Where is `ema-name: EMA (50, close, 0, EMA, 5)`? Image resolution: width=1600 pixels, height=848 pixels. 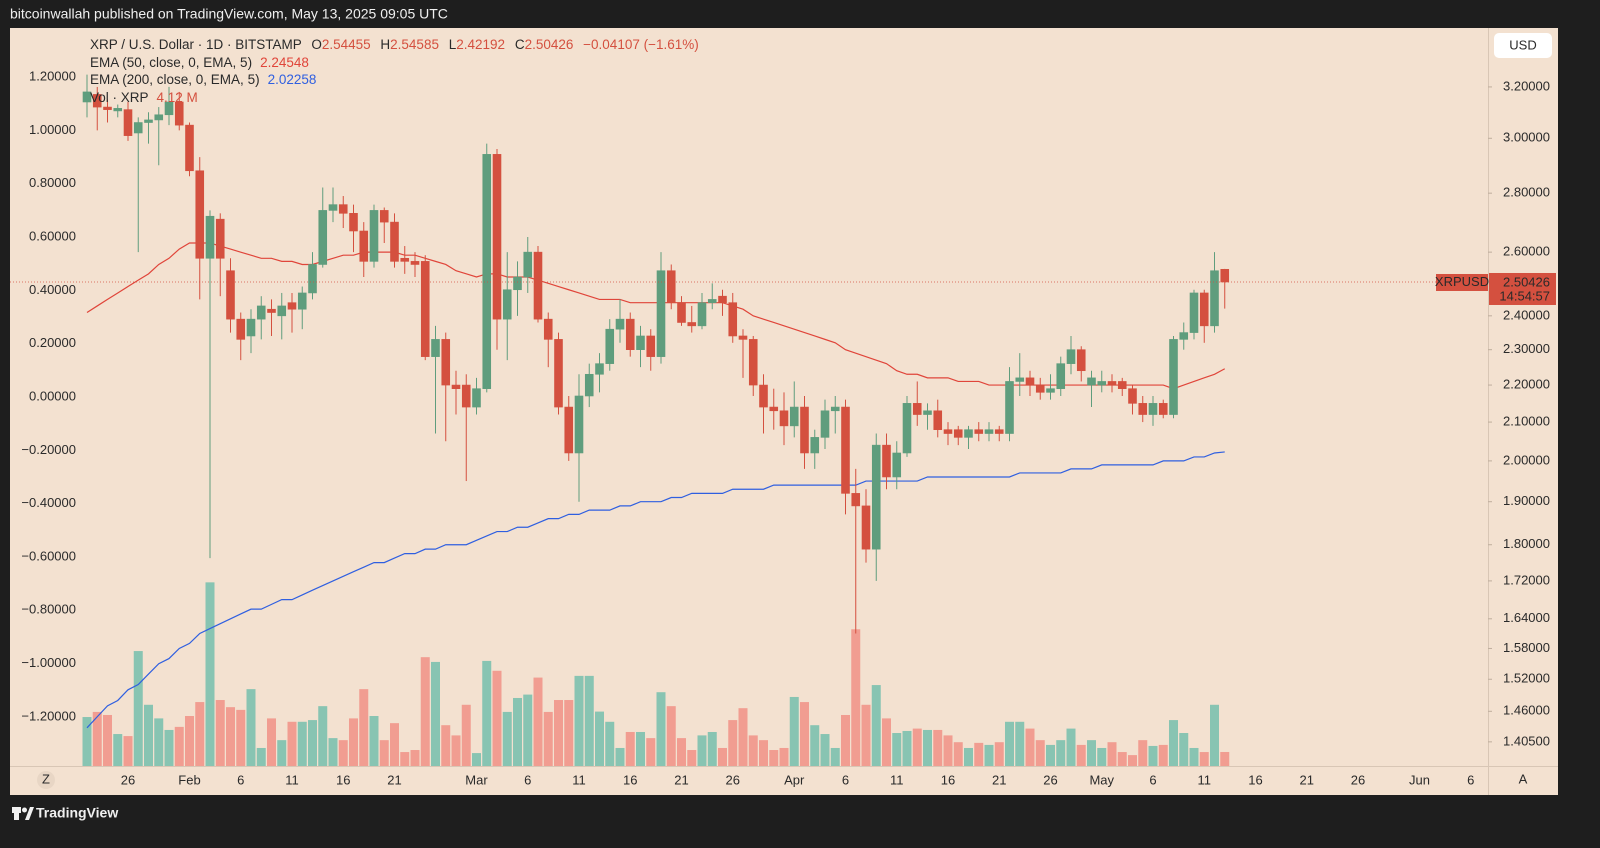 ema-name: EMA (50, close, 0, EMA, 5) is located at coordinates (171, 62).